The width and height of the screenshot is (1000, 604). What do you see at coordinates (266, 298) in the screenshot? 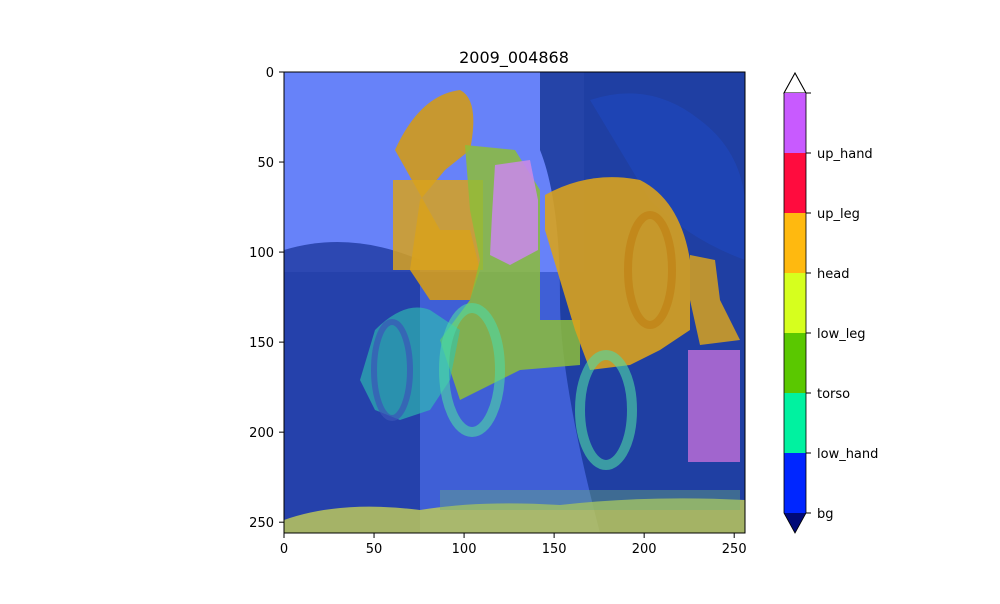
I see `y-axis: 0 50 100 150 200 250` at bounding box center [266, 298].